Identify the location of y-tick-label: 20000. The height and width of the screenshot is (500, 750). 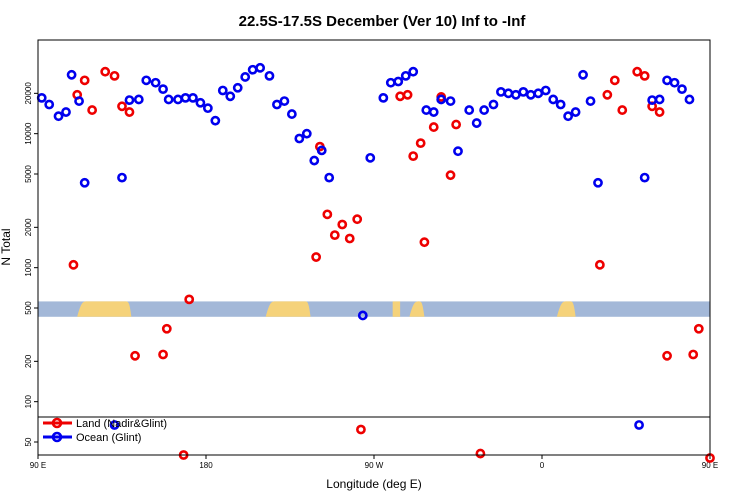
(28, 93).